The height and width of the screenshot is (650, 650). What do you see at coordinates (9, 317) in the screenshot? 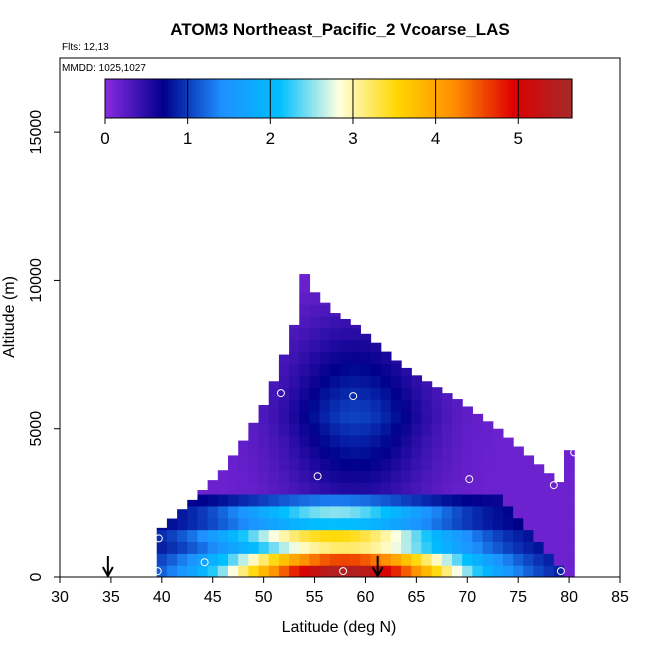
I see `y-axis-label: Altitude (m)` at bounding box center [9, 317].